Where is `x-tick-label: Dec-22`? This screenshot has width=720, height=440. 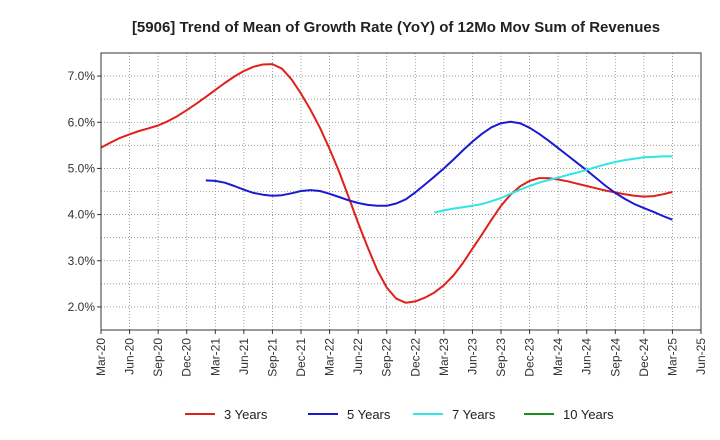
x-tick-label: Dec-22 is located at coordinates (415, 357).